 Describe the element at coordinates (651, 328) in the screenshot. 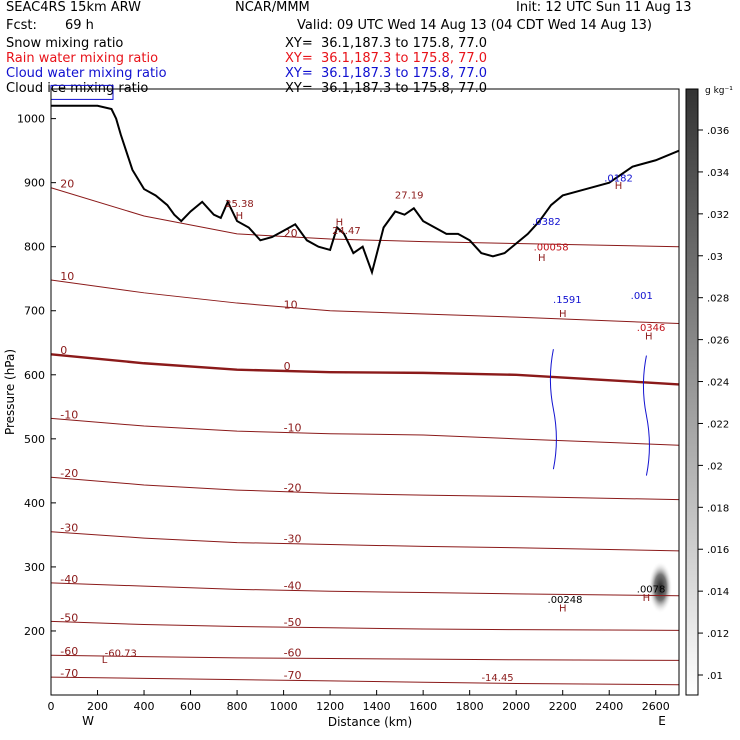

I see `max-min-label: .0346` at that location.